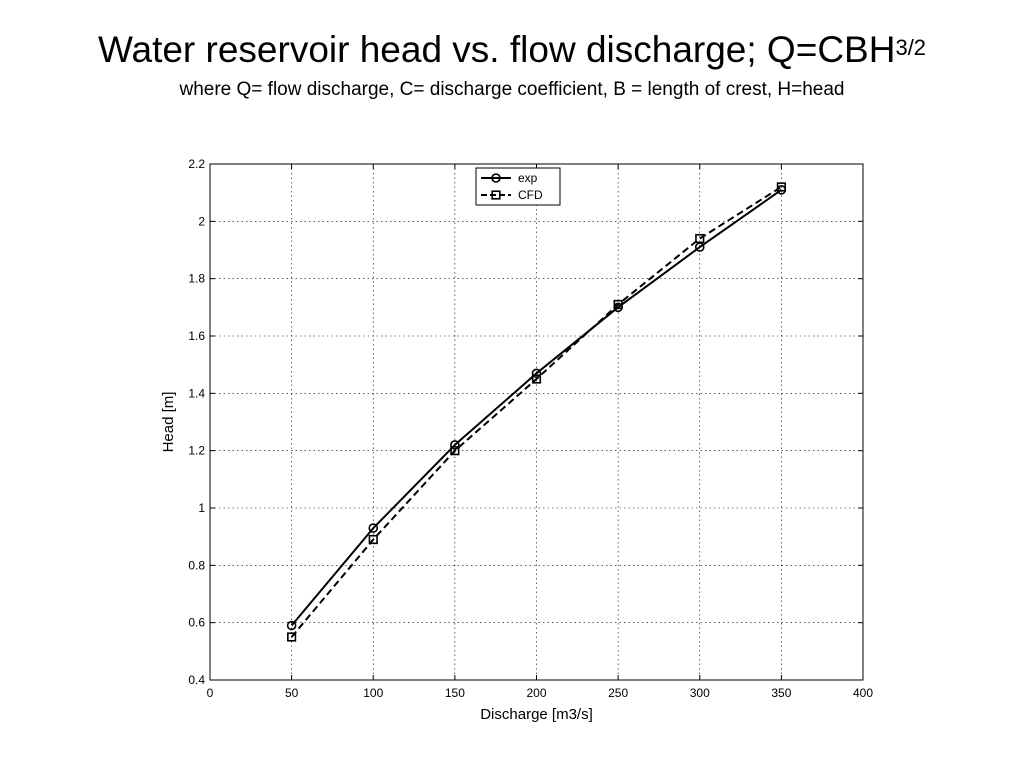 This screenshot has height=768, width=1024. I want to click on x-tick-label: 50, so click(292, 693).